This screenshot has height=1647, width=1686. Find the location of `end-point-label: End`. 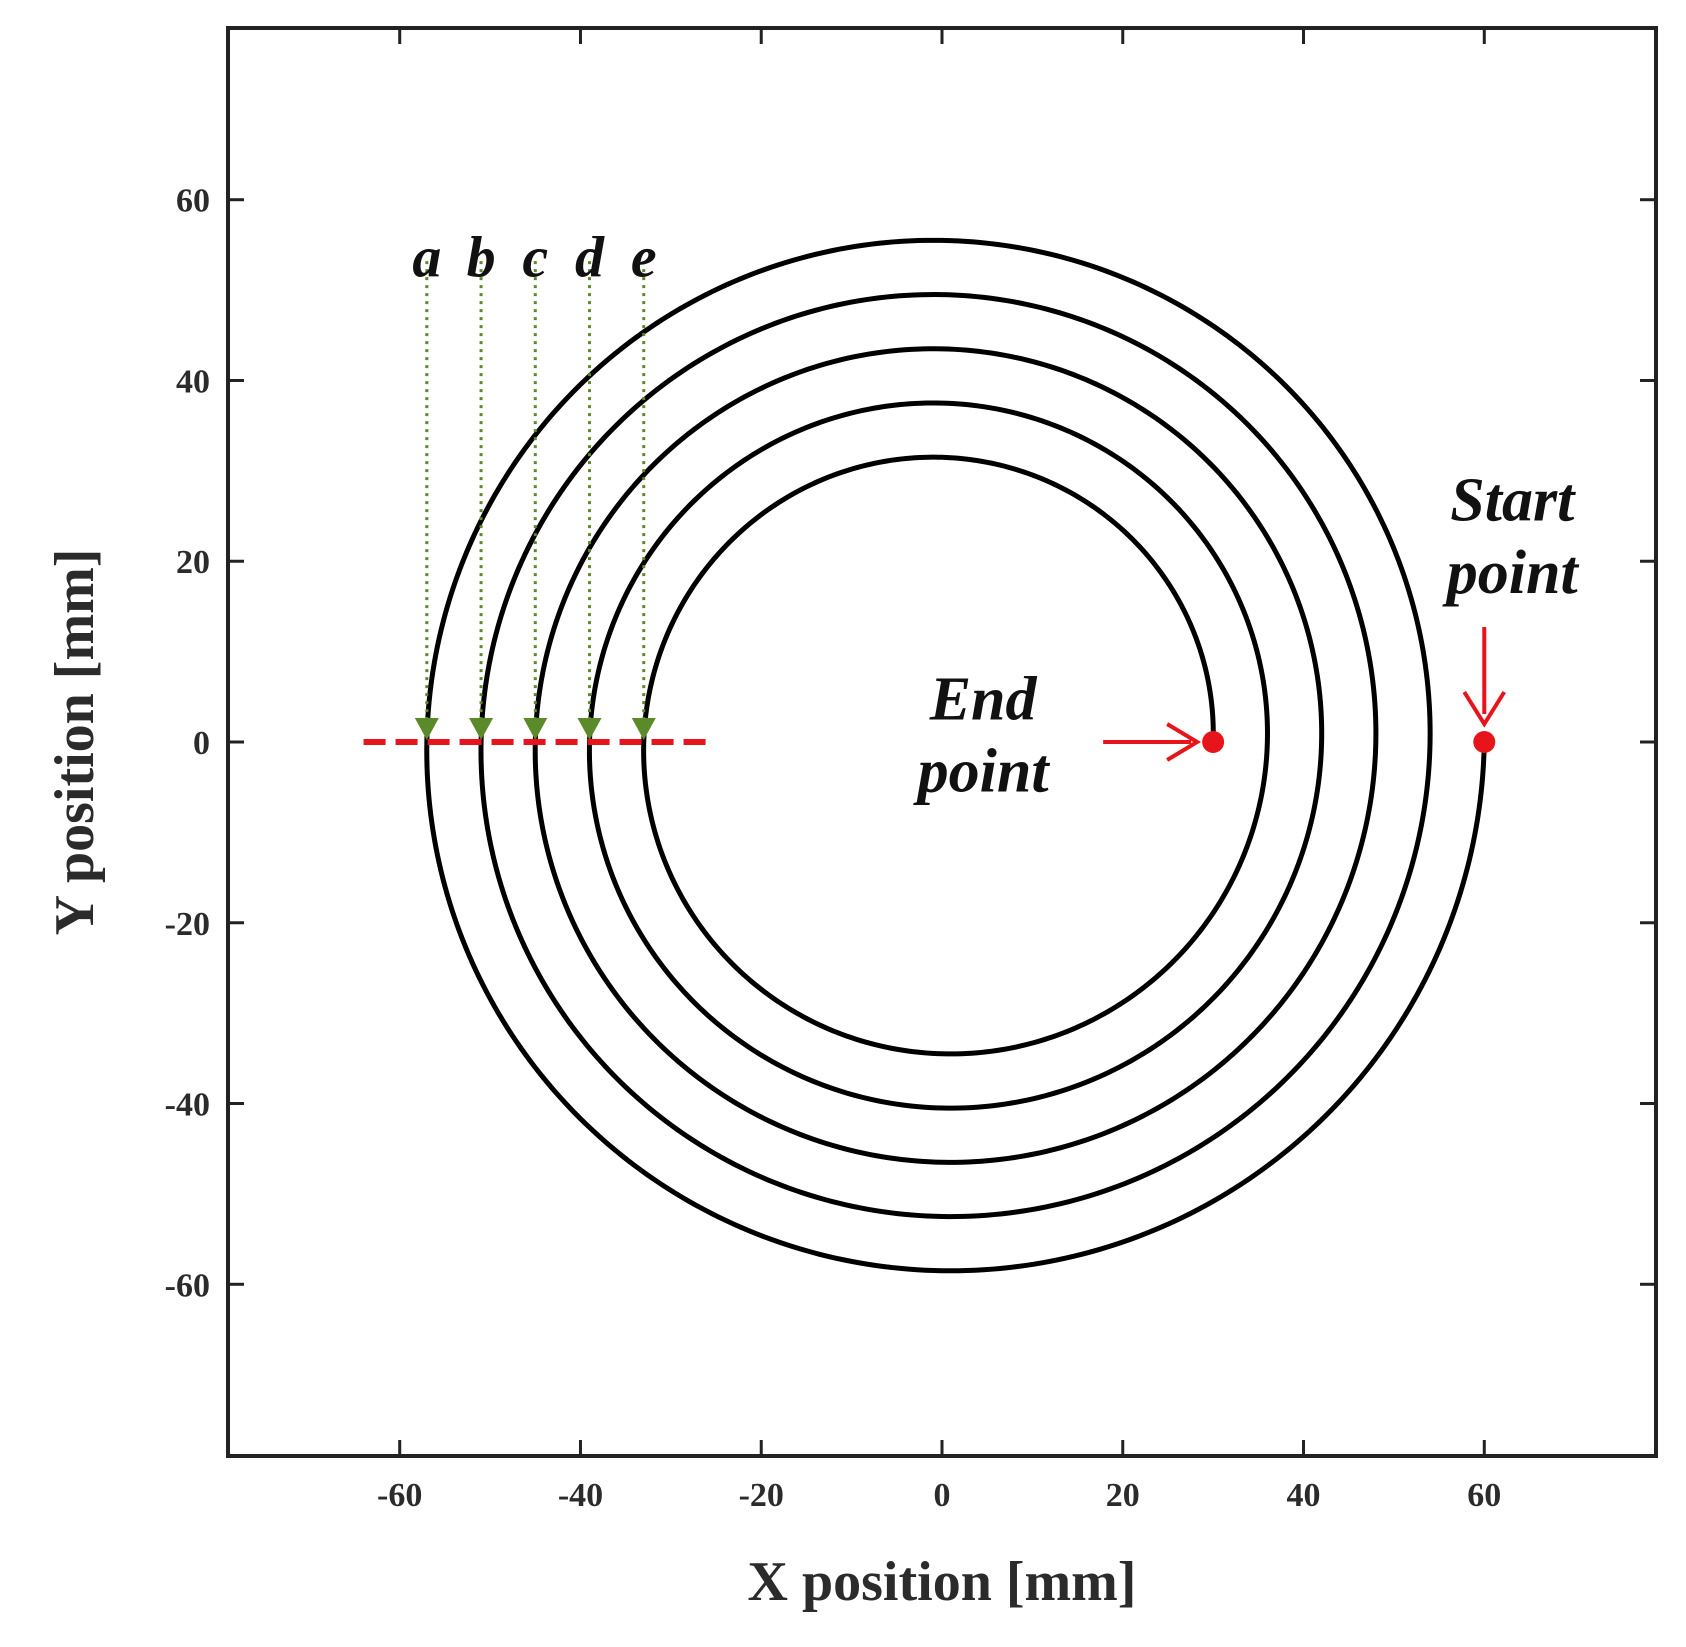

end-point-label: End is located at coordinates (983, 699).